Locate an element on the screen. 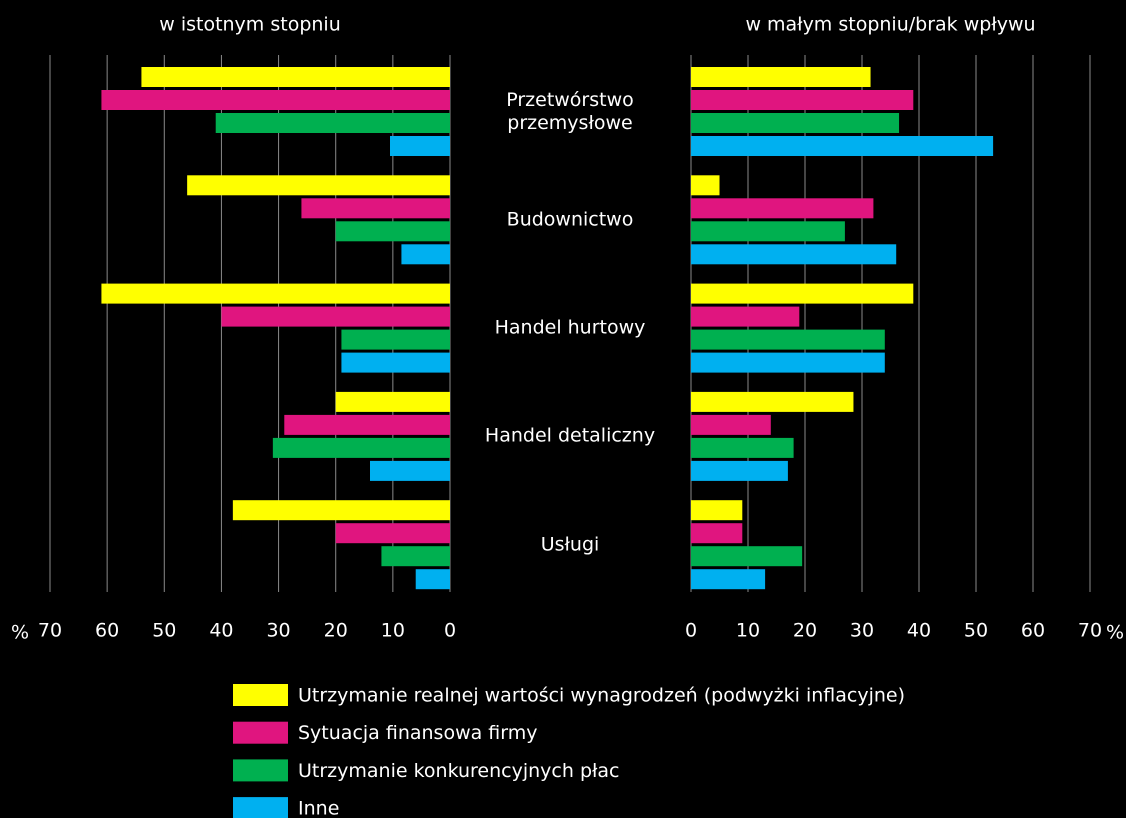 This screenshot has width=1126, height=818. legend-label: Sytuacja finansowa firmy is located at coordinates (418, 733).